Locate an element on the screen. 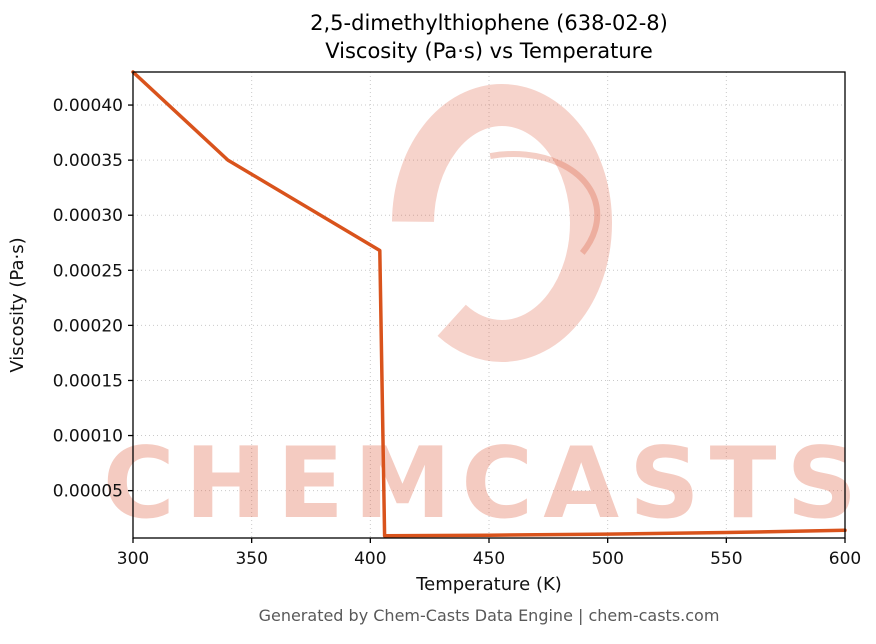  y-tick-label: 0.00030 is located at coordinates (88, 216).